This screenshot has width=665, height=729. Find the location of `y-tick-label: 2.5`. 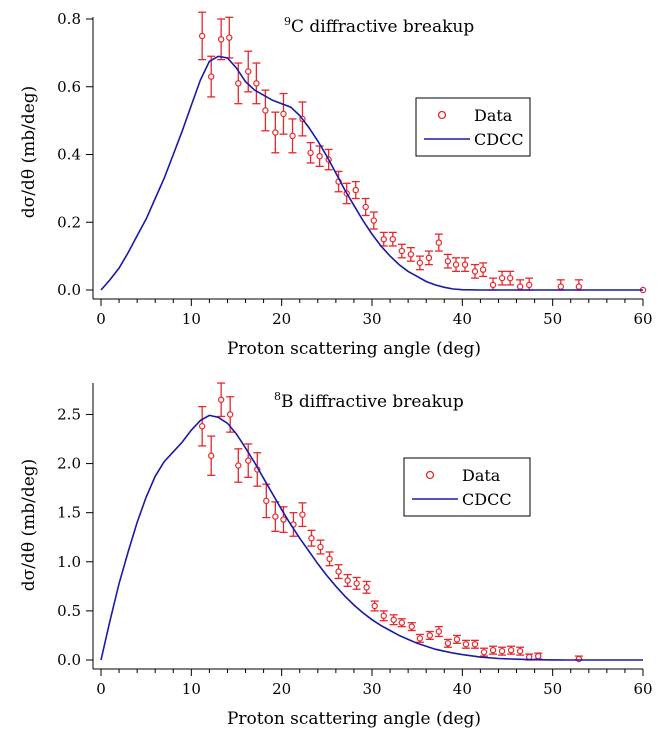

y-tick-label: 2.5 is located at coordinates (69, 414).